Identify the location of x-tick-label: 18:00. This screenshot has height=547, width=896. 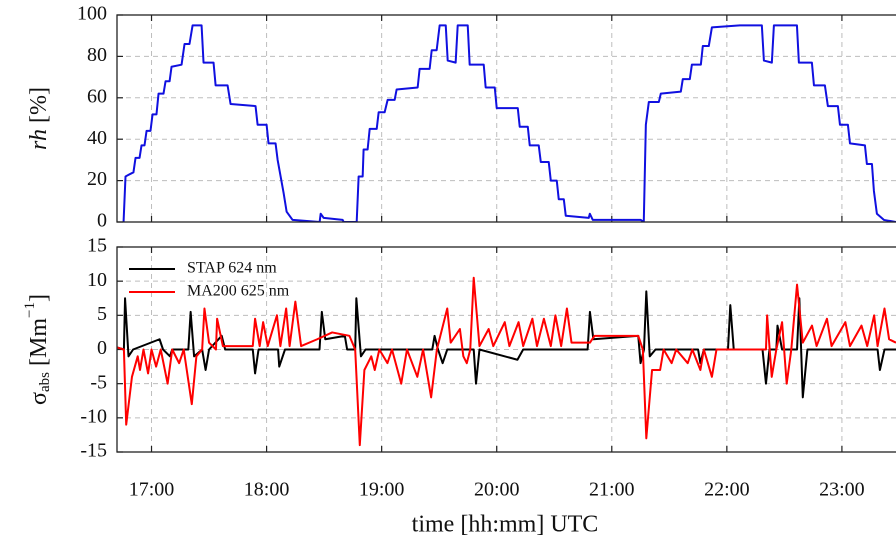
(267, 490).